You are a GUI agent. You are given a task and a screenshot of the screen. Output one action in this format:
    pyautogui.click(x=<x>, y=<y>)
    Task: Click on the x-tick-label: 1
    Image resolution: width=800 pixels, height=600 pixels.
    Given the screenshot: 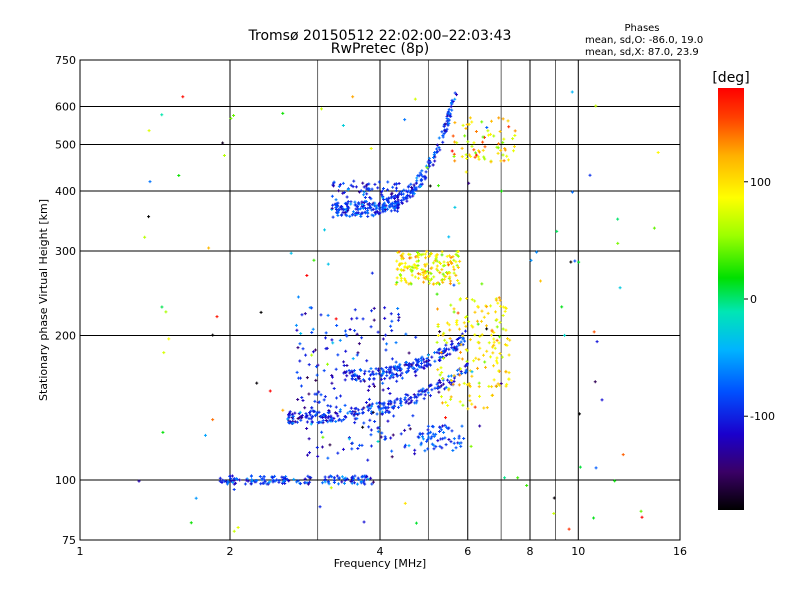 What is the action you would take?
    pyautogui.click(x=80, y=551)
    